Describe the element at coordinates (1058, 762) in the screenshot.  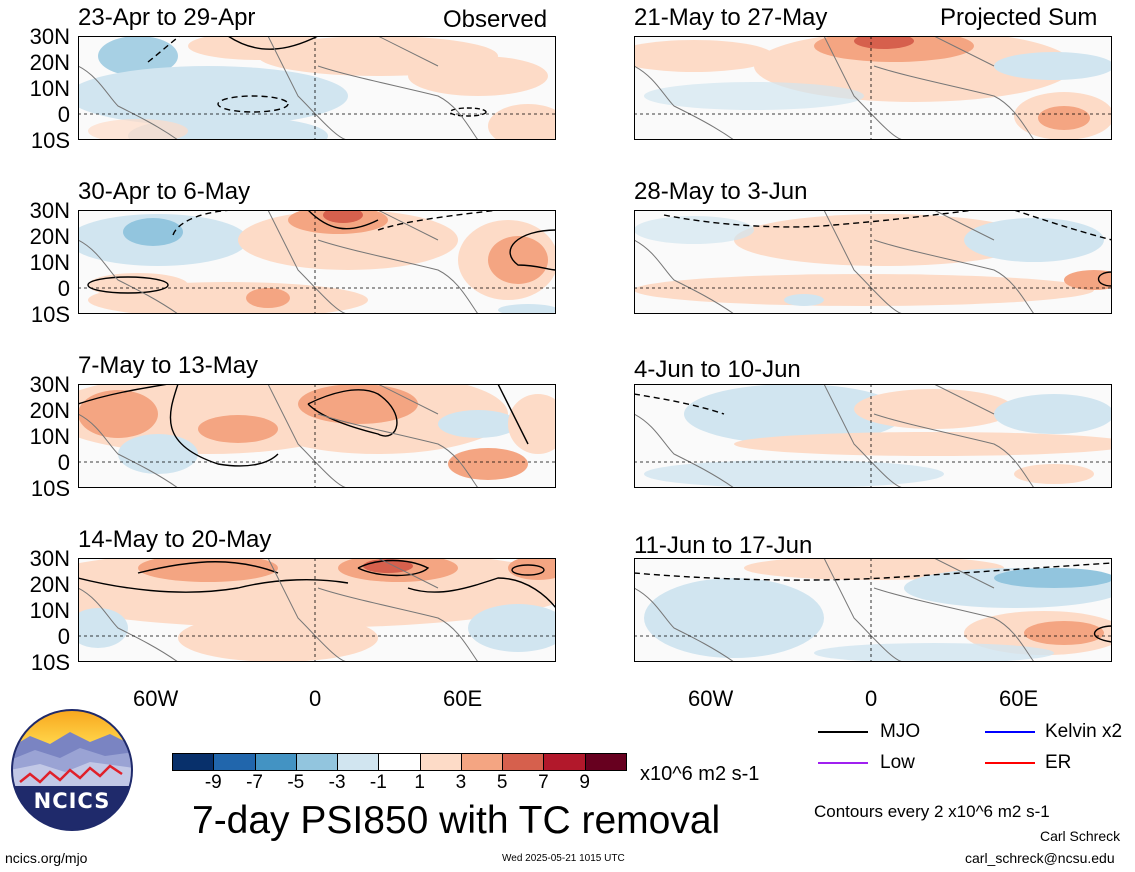
I see `legend-er-label: ER` at that location.